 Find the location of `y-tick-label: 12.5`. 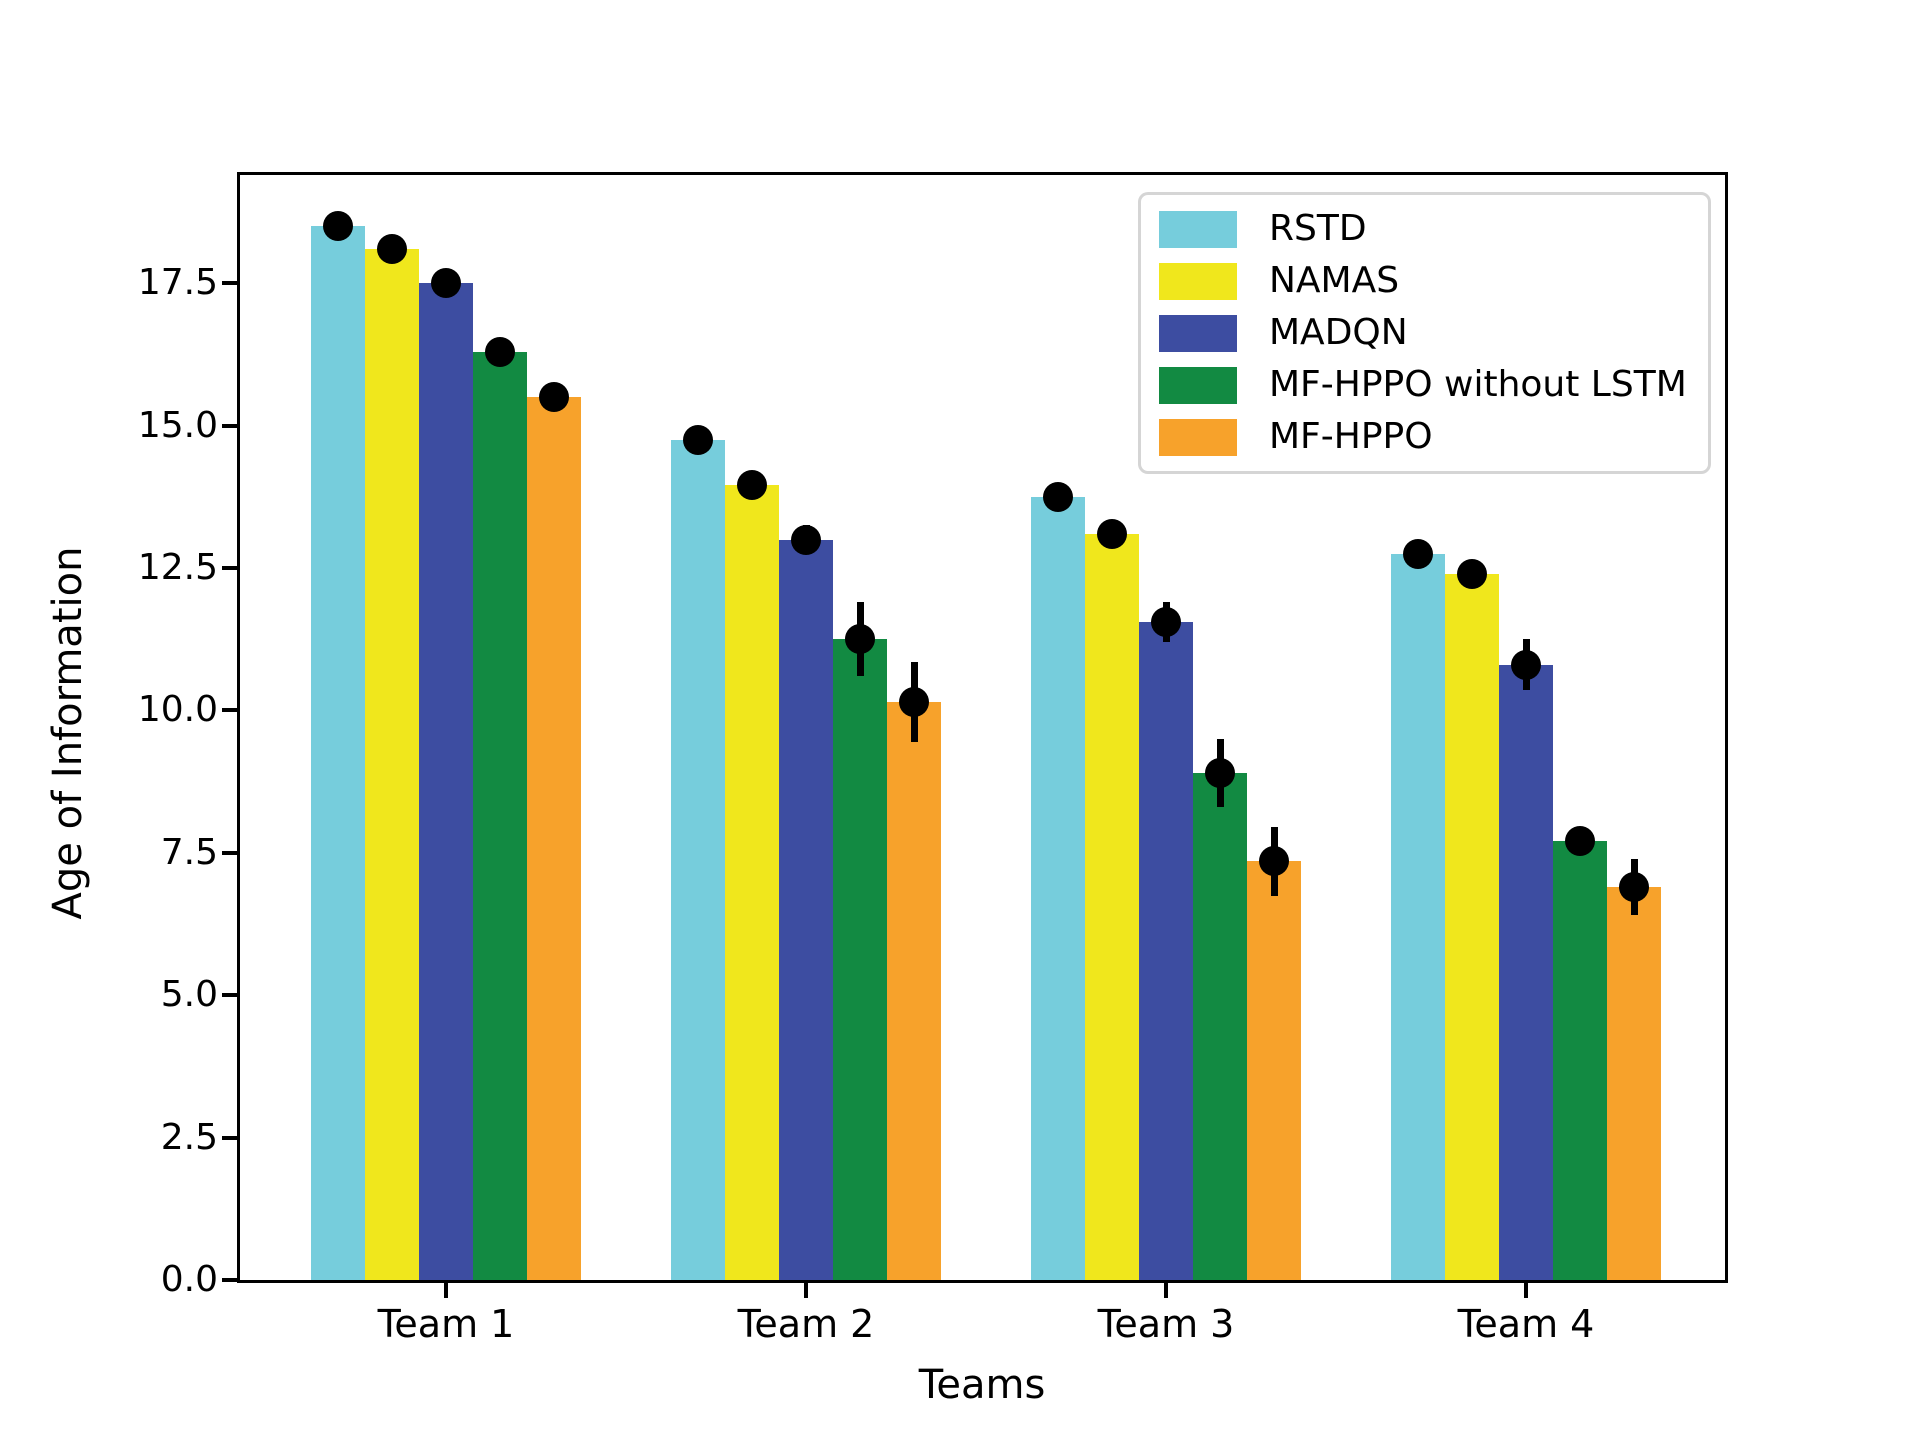

y-tick-label: 12.5 is located at coordinates (177, 567).